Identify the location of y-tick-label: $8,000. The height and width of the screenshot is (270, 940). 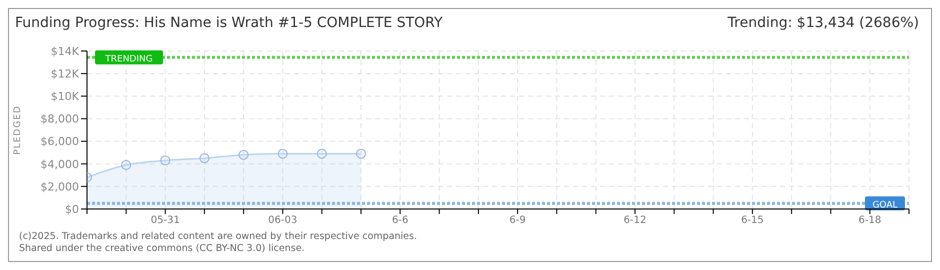
(59, 119).